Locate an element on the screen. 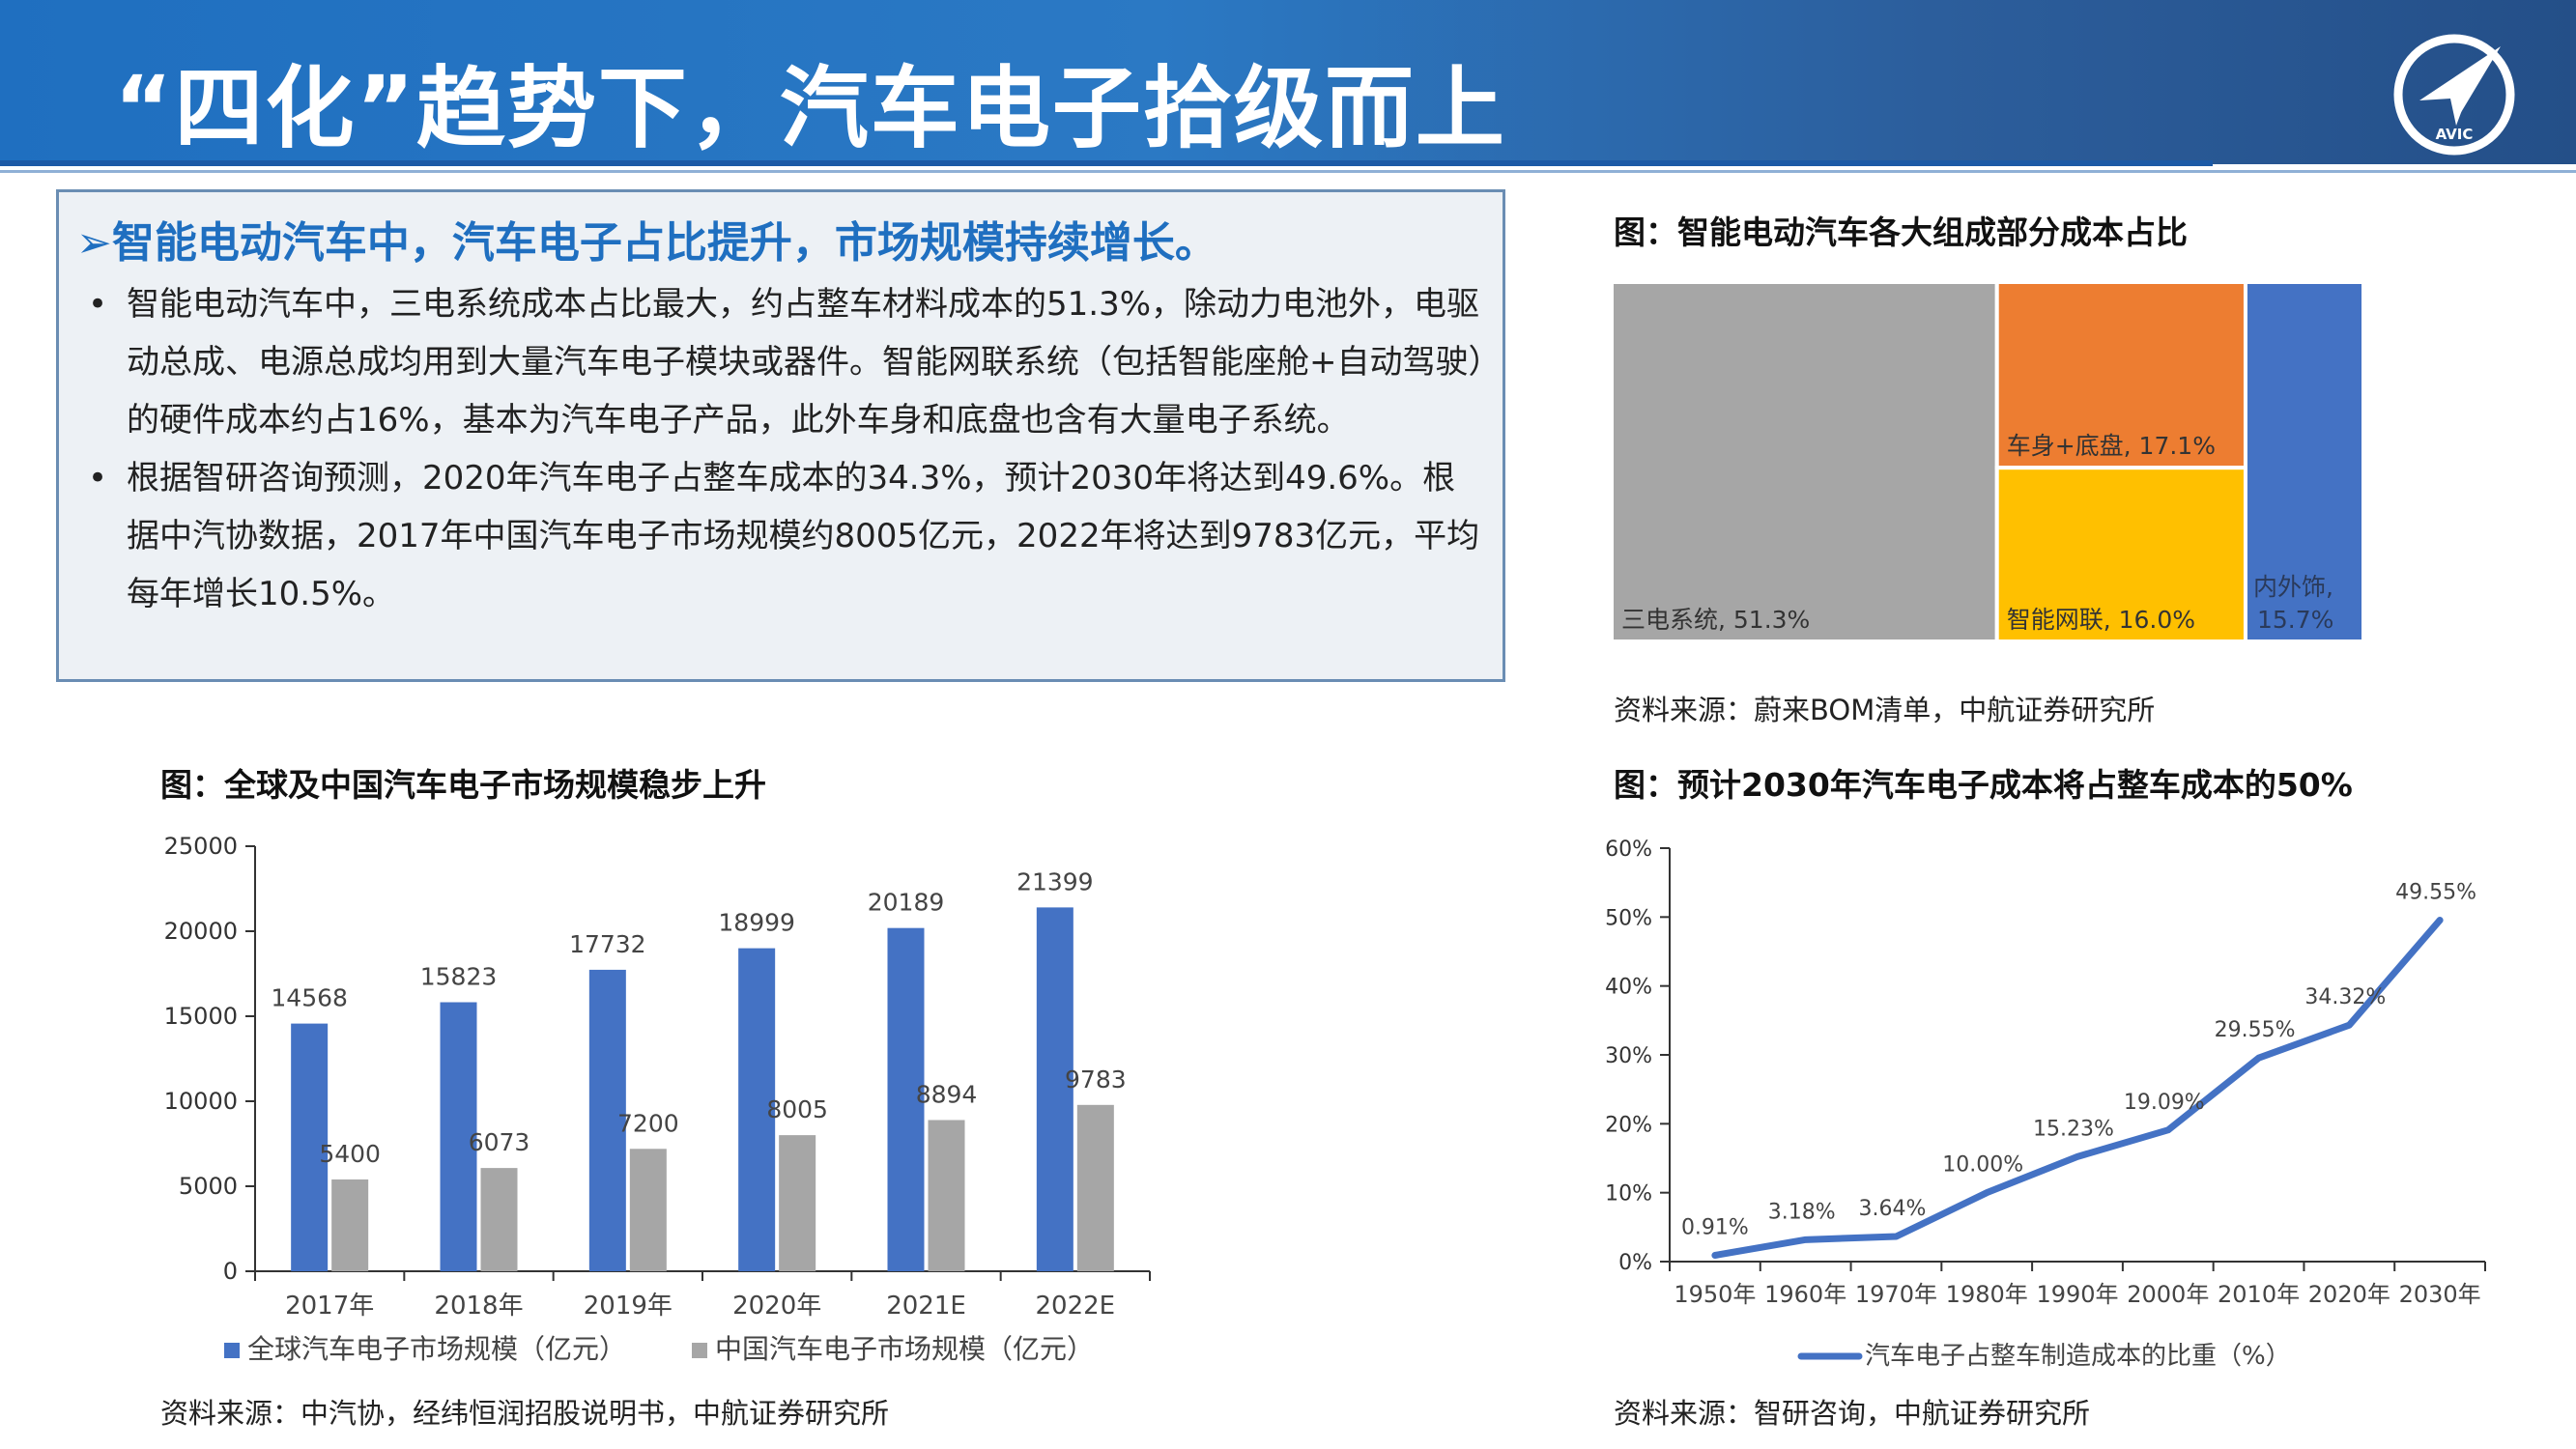 The height and width of the screenshot is (1449, 2576). line-y-tick-label: 10% is located at coordinates (1629, 1194).